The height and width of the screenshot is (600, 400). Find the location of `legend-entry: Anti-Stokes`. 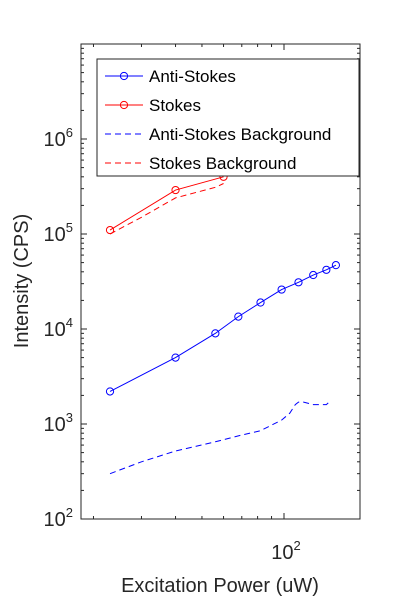

legend-entry: Anti-Stokes is located at coordinates (170, 76).